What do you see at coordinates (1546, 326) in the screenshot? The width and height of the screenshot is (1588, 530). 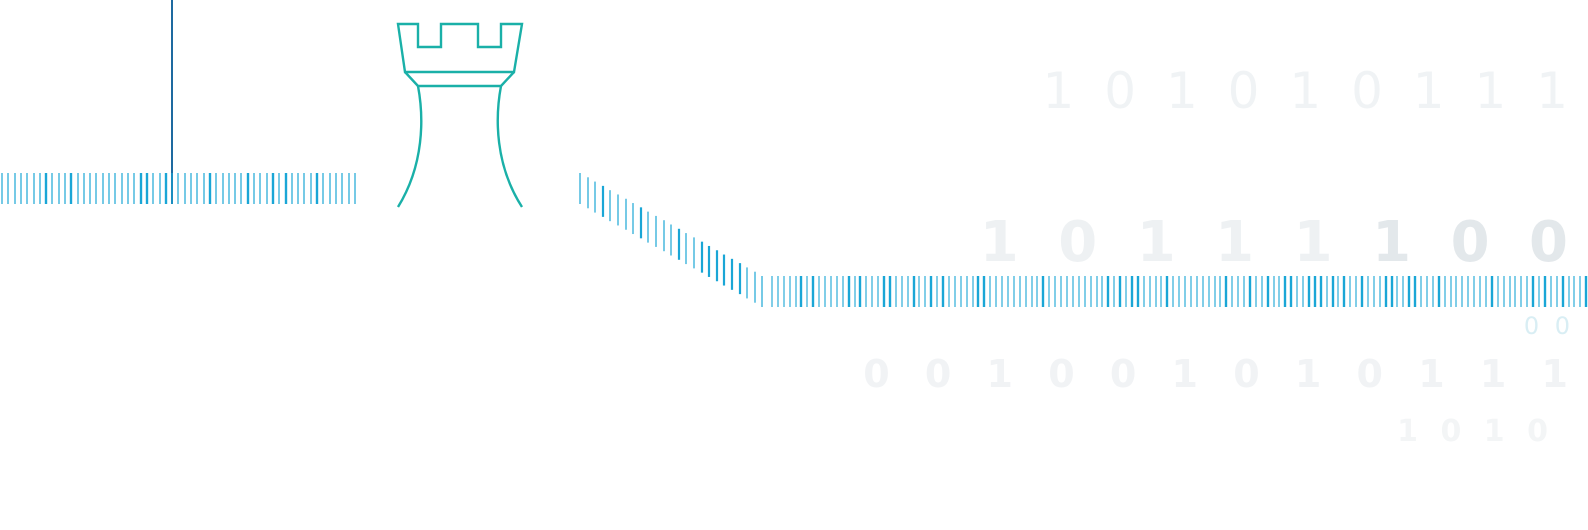 I see `binary-row-3: 0 0` at bounding box center [1546, 326].